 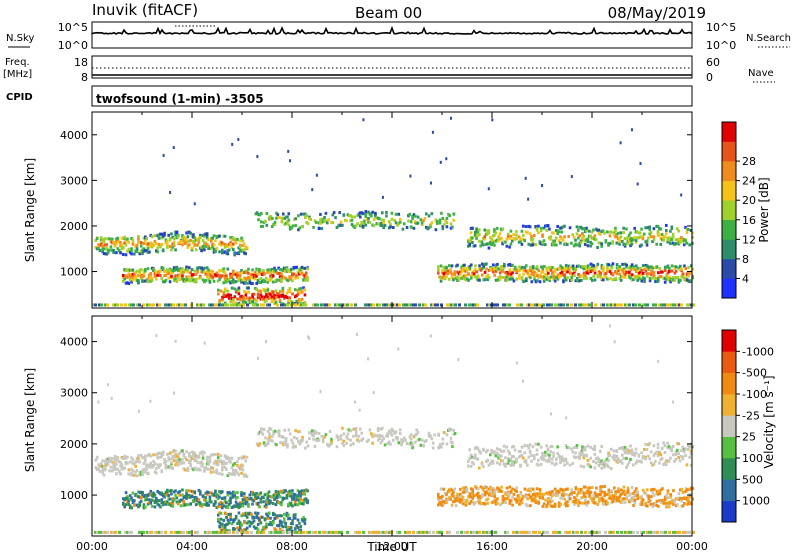 I want to click on colorbar-segment, so click(x=729, y=132).